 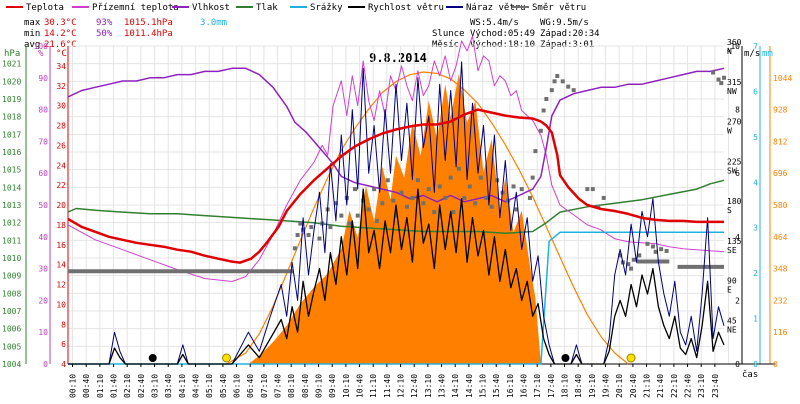 I want to click on temperature-tick-label: 22, so click(x=61, y=185).